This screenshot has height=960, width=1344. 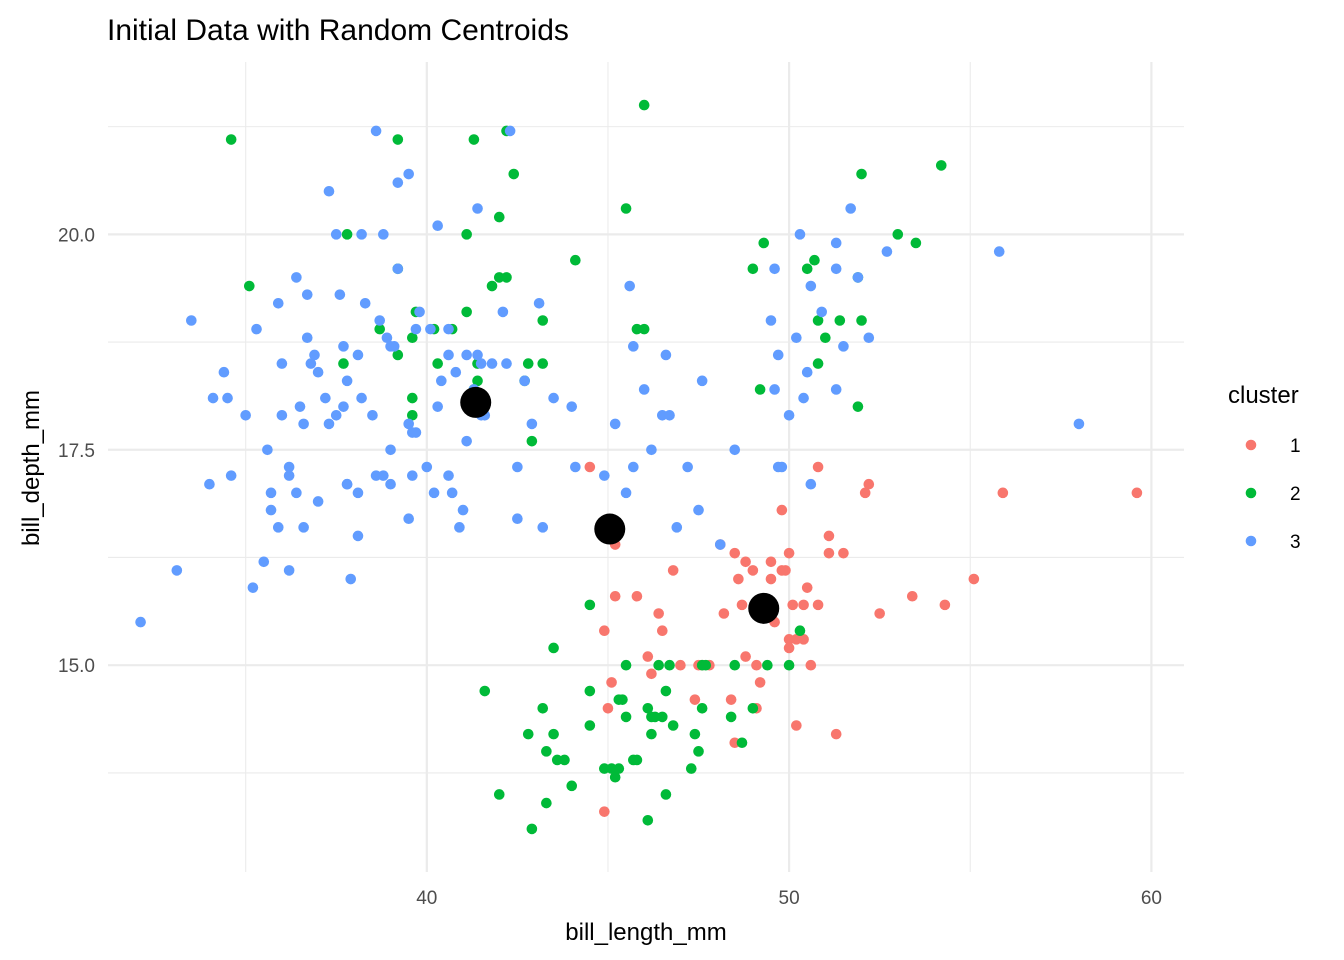 I want to click on x-tick-label: 60, so click(x=1151, y=898).